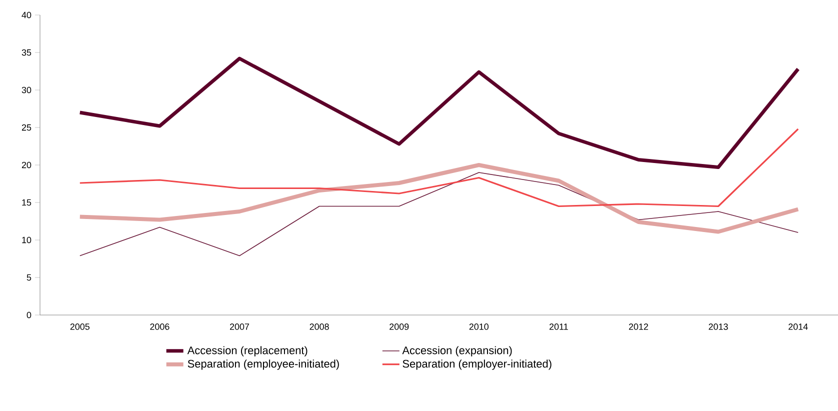 This screenshot has width=838, height=411. I want to click on y-tick-label: 35, so click(27, 52).